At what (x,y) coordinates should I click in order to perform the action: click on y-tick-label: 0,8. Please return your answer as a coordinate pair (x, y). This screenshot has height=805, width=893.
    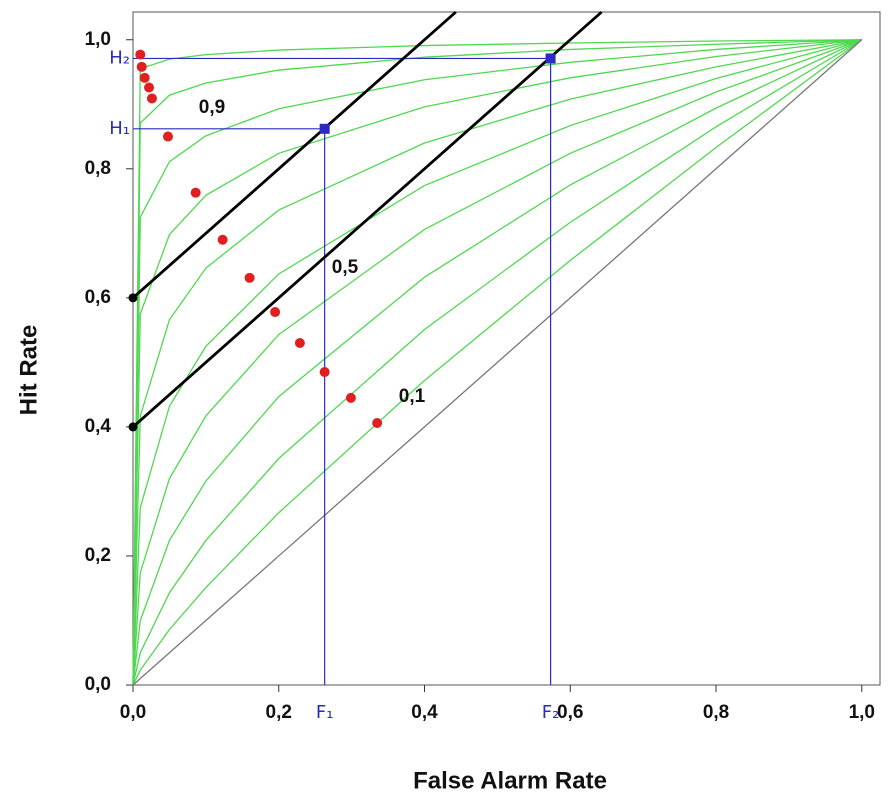
    Looking at the image, I should click on (98, 168).